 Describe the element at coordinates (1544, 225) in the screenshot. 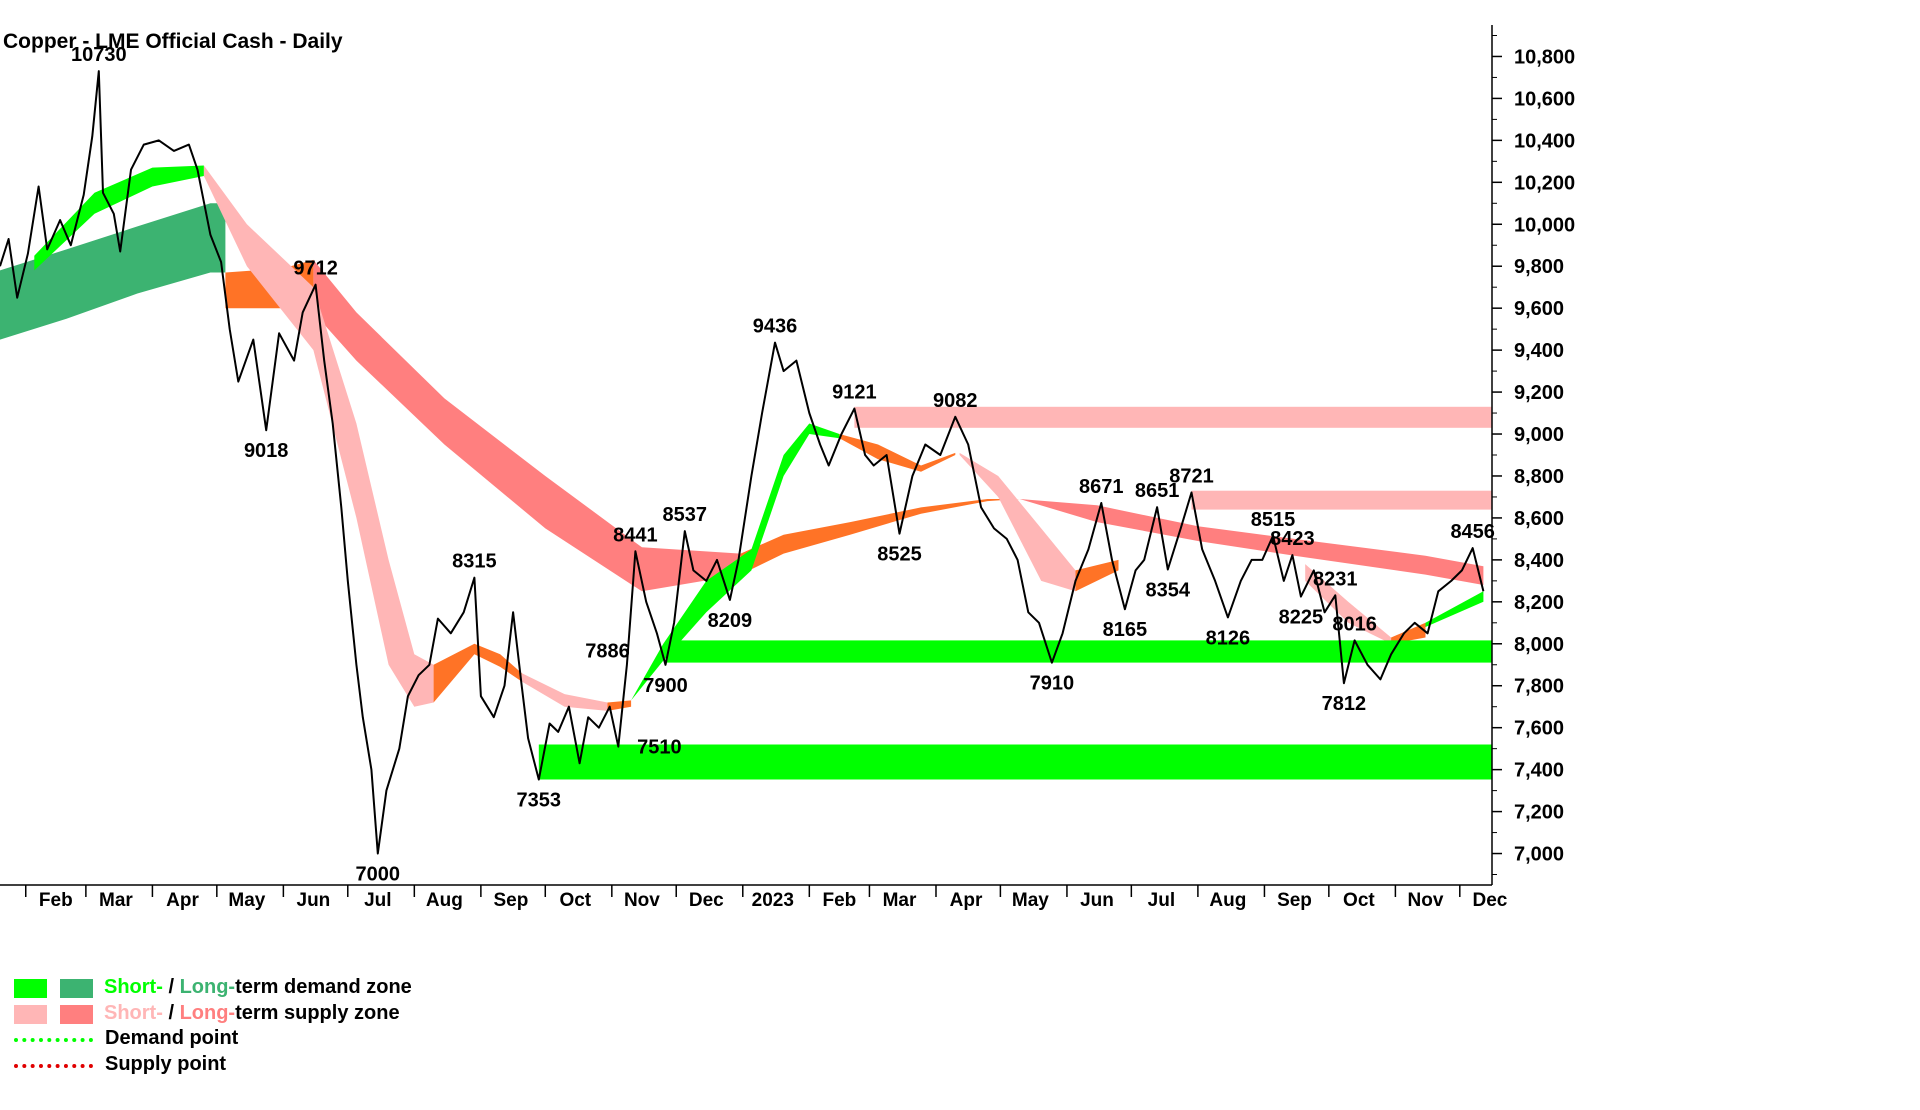

I see `y-tick-label-10000: 10,000` at that location.